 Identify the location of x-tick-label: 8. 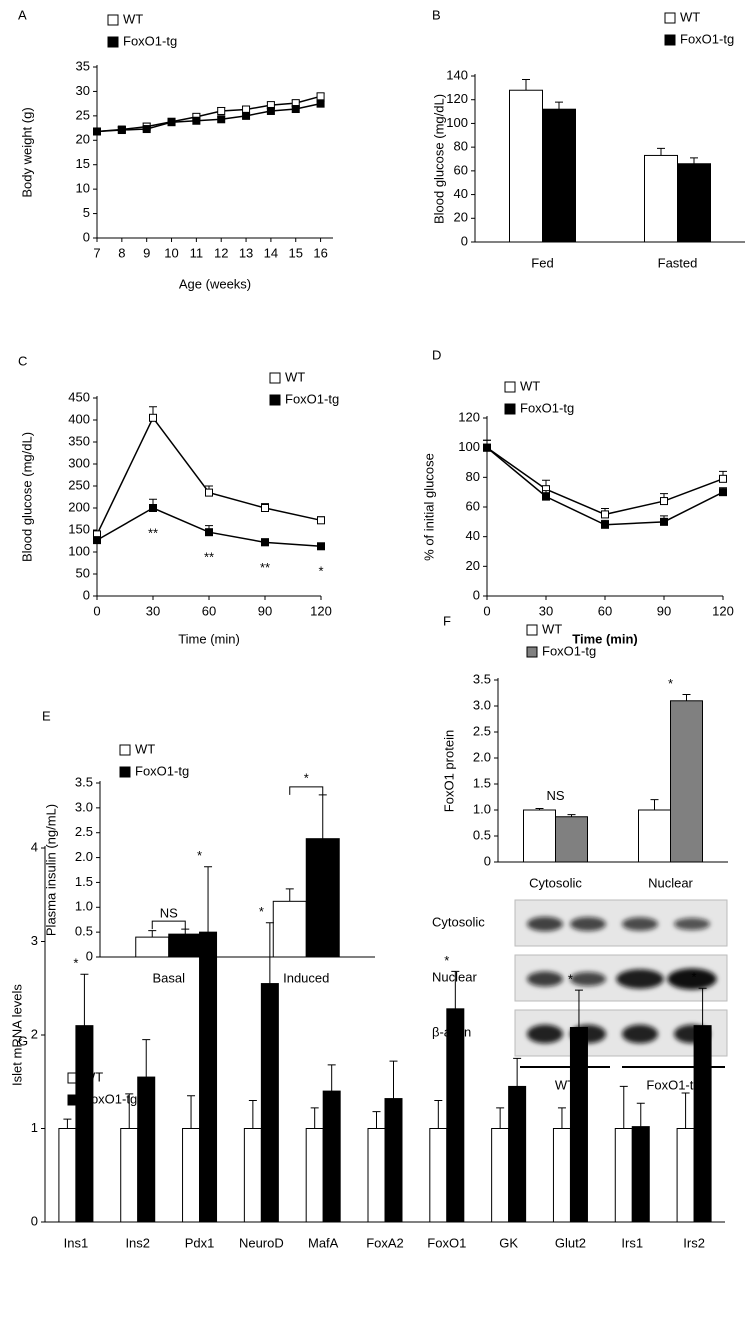
(121, 252).